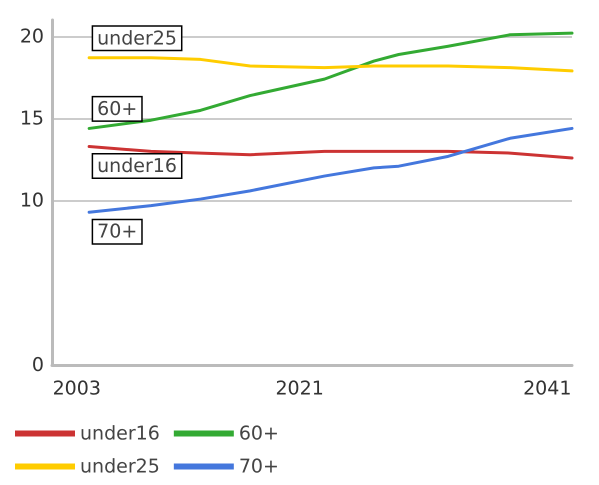  What do you see at coordinates (32, 119) in the screenshot?
I see `y-tick-label: 15` at bounding box center [32, 119].